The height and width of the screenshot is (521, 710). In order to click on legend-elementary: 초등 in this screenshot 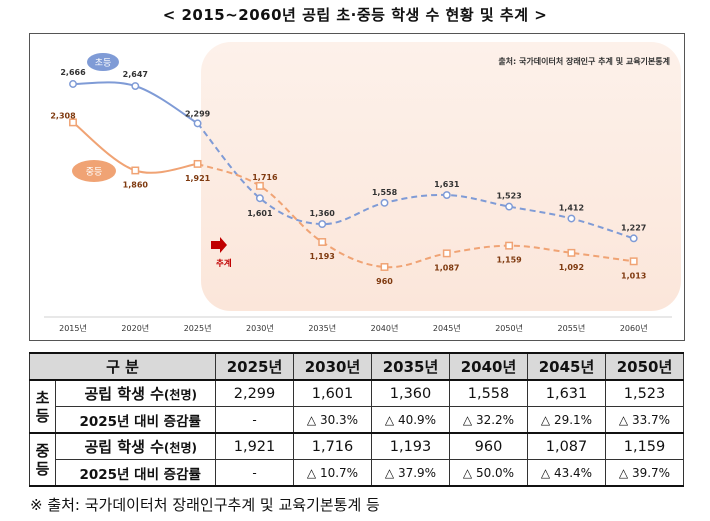, I will do `click(103, 62)`.